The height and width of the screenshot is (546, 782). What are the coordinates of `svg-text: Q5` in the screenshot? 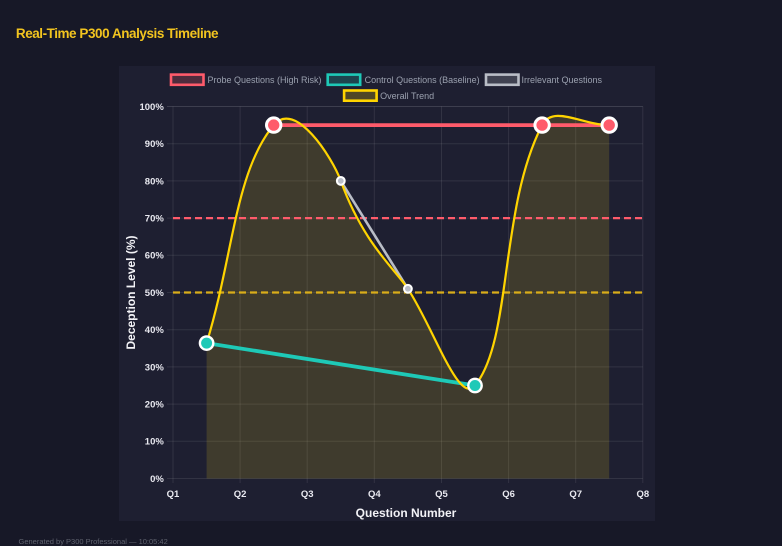 It's located at (441, 494).